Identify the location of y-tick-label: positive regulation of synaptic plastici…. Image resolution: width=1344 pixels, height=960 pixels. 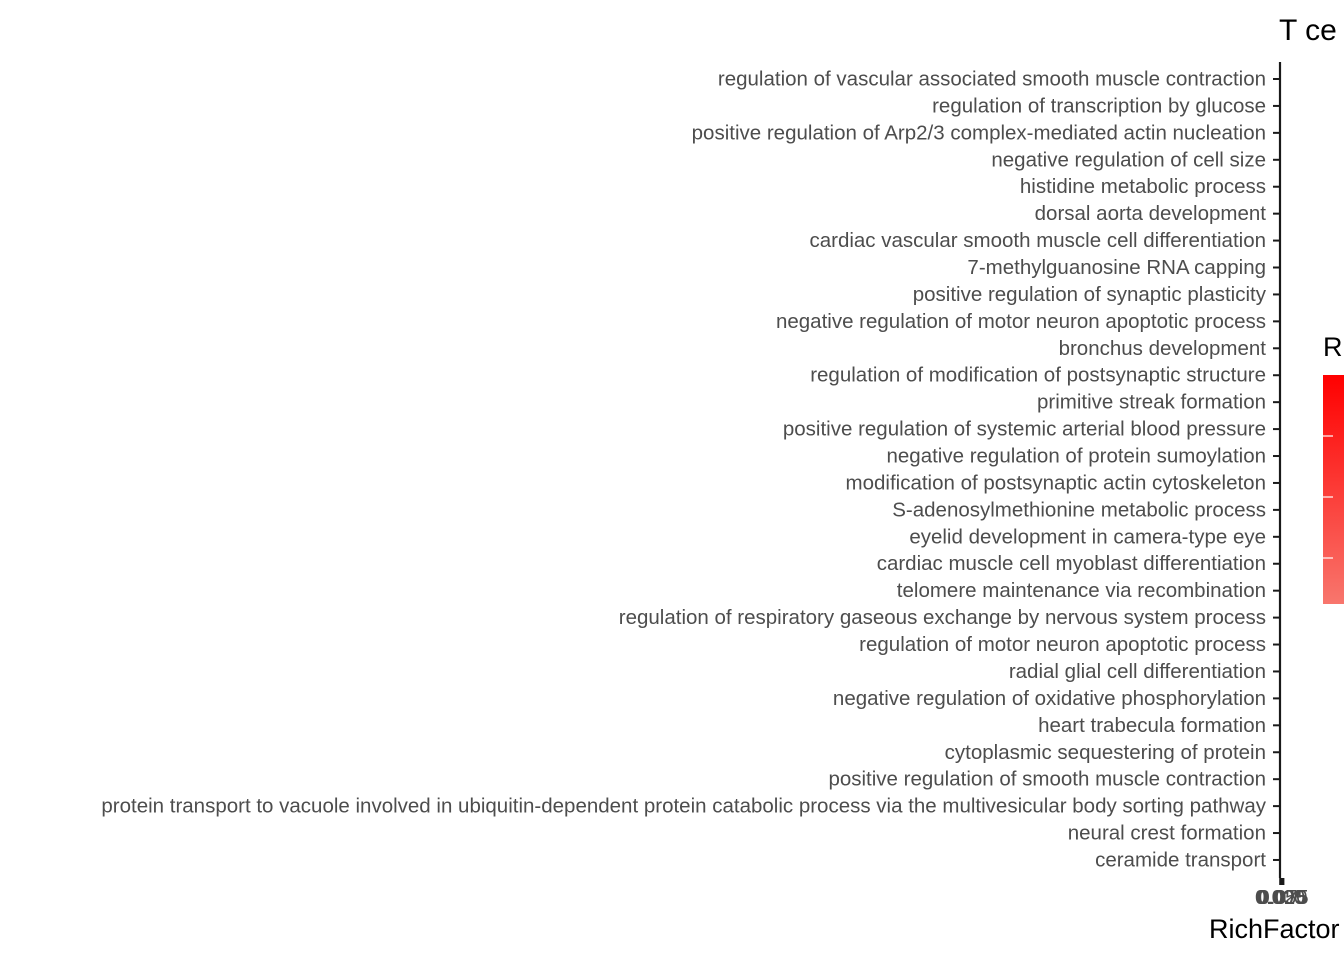
(1090, 294).